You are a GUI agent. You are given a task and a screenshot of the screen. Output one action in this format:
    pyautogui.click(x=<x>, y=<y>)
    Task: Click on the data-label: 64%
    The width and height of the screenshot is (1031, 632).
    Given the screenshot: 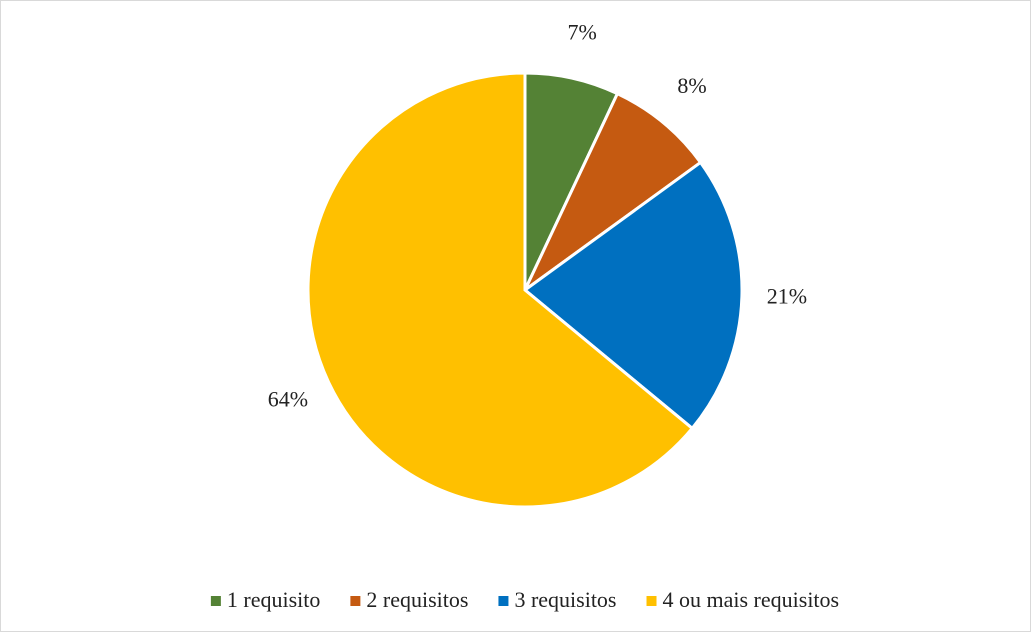 What is the action you would take?
    pyautogui.click(x=288, y=399)
    